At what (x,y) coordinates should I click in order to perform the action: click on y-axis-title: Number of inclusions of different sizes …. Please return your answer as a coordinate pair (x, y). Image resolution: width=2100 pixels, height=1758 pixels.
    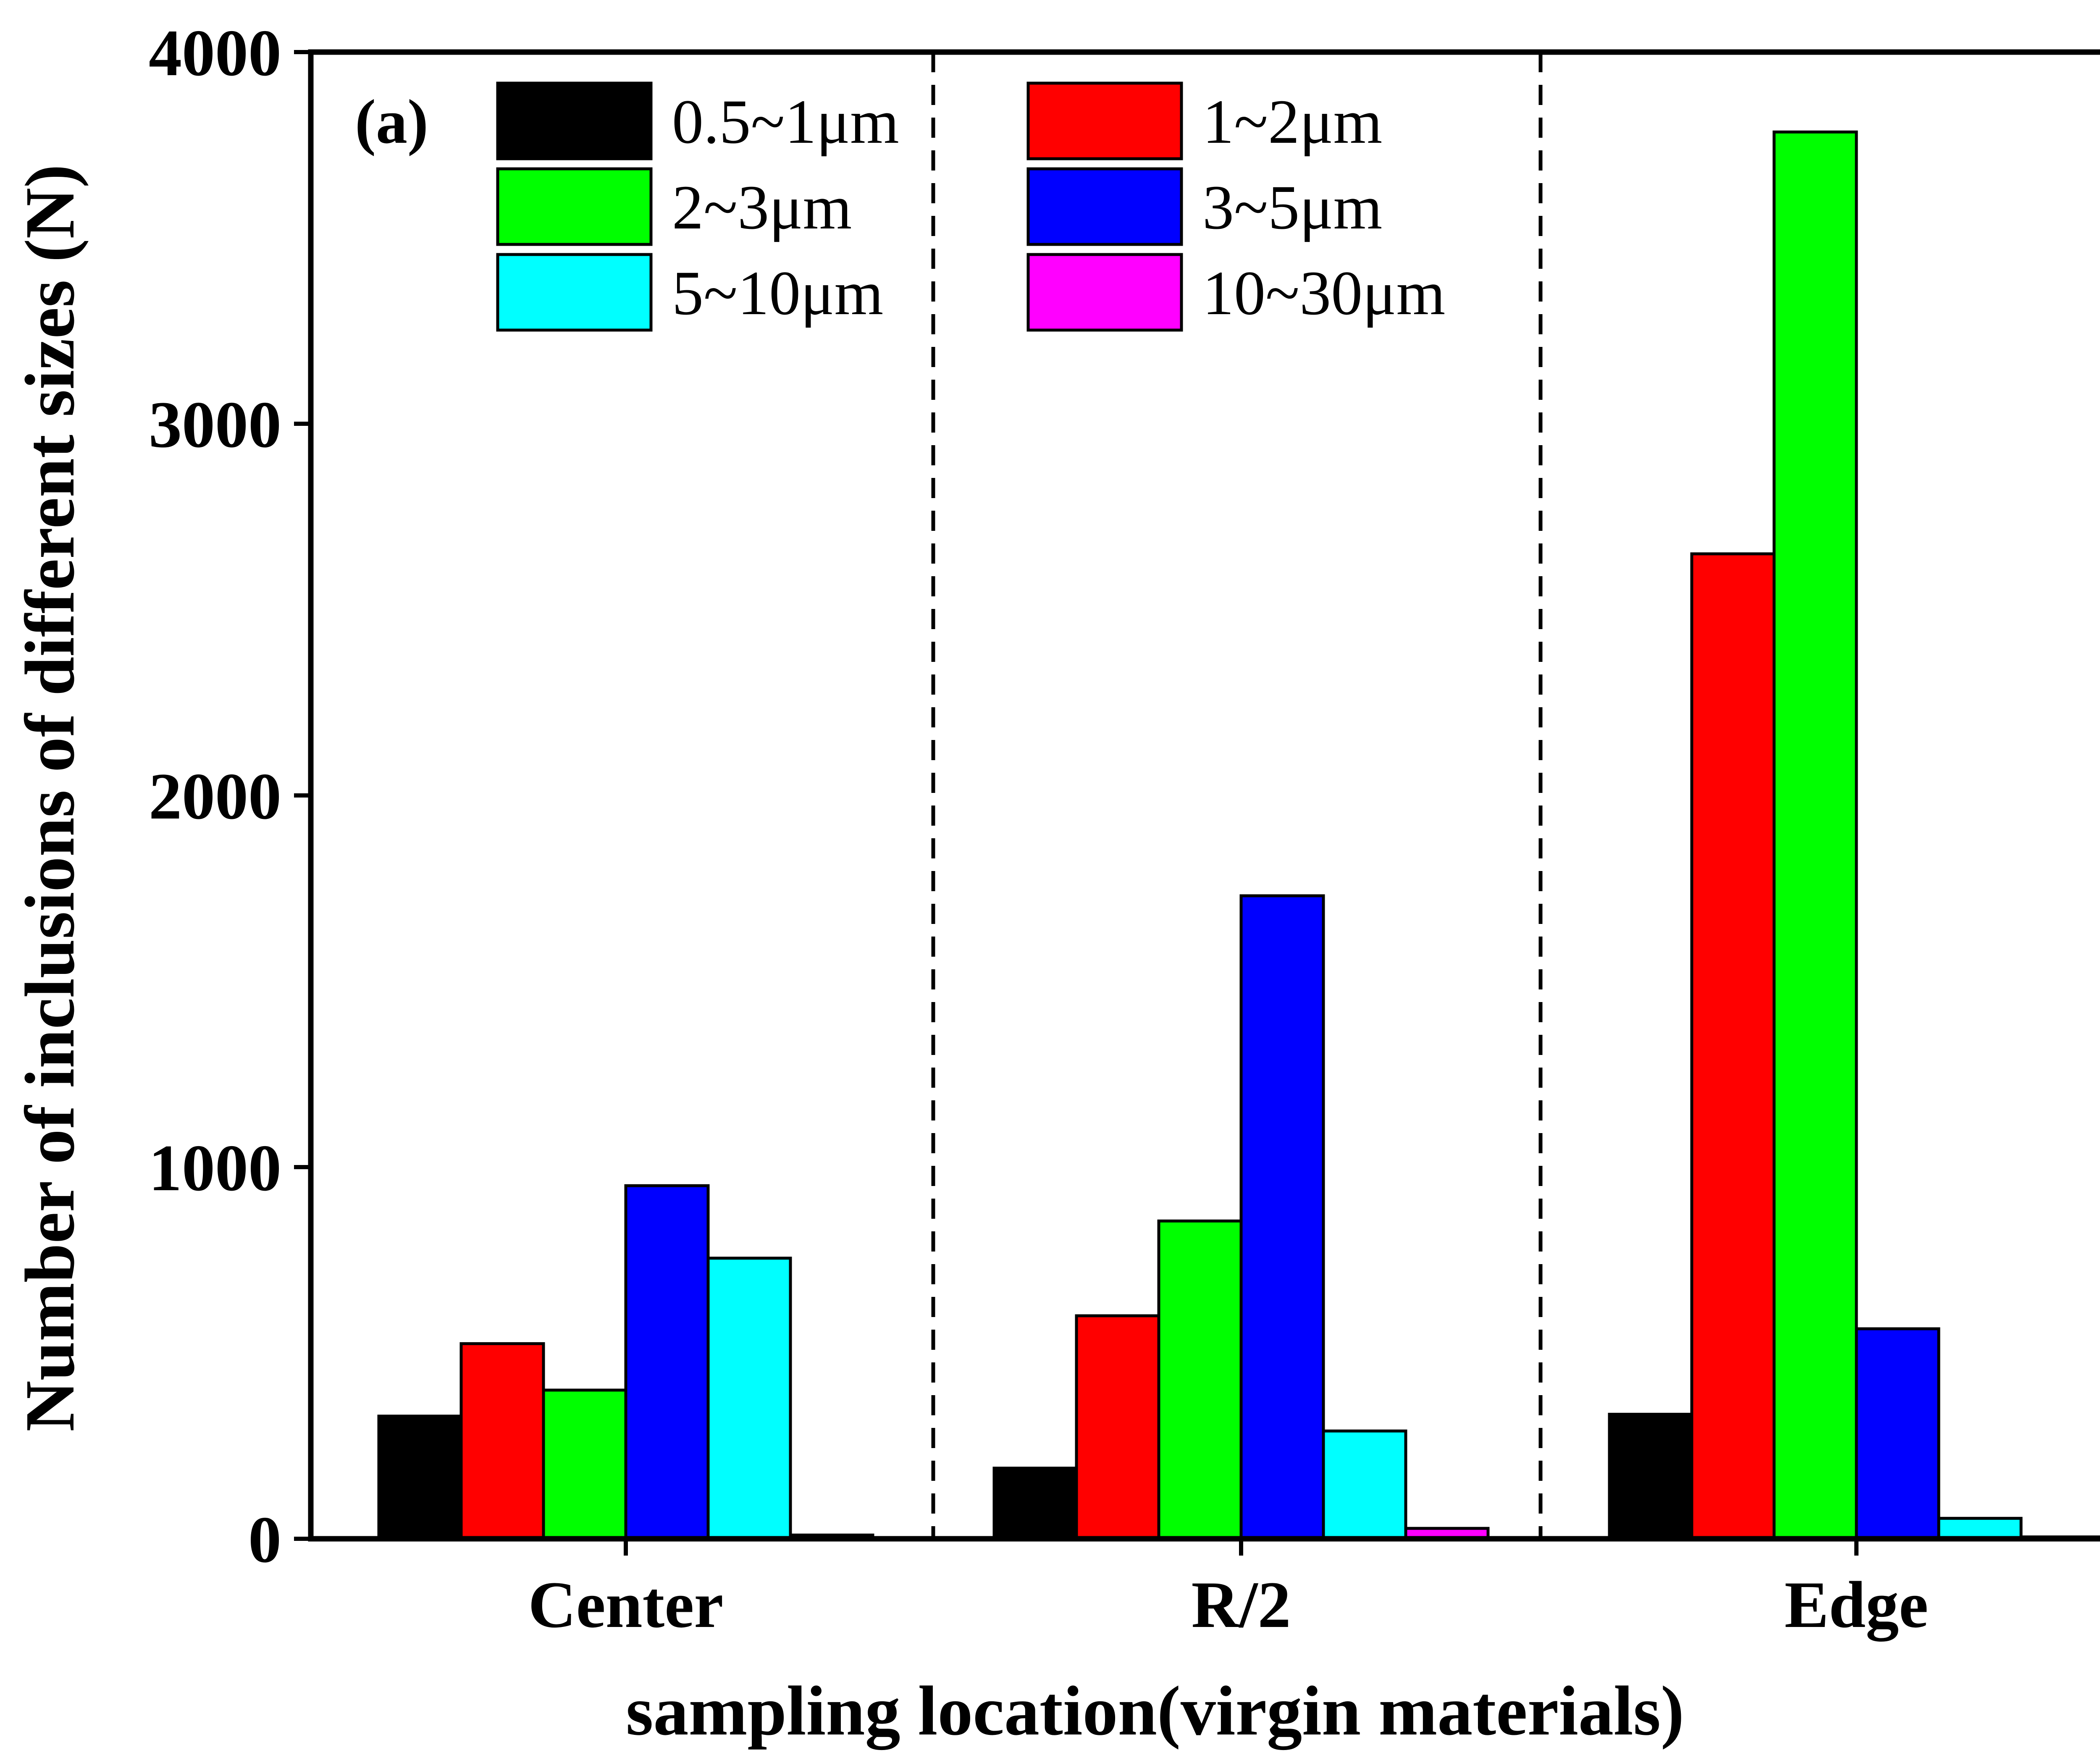
    Looking at the image, I should click on (50, 798).